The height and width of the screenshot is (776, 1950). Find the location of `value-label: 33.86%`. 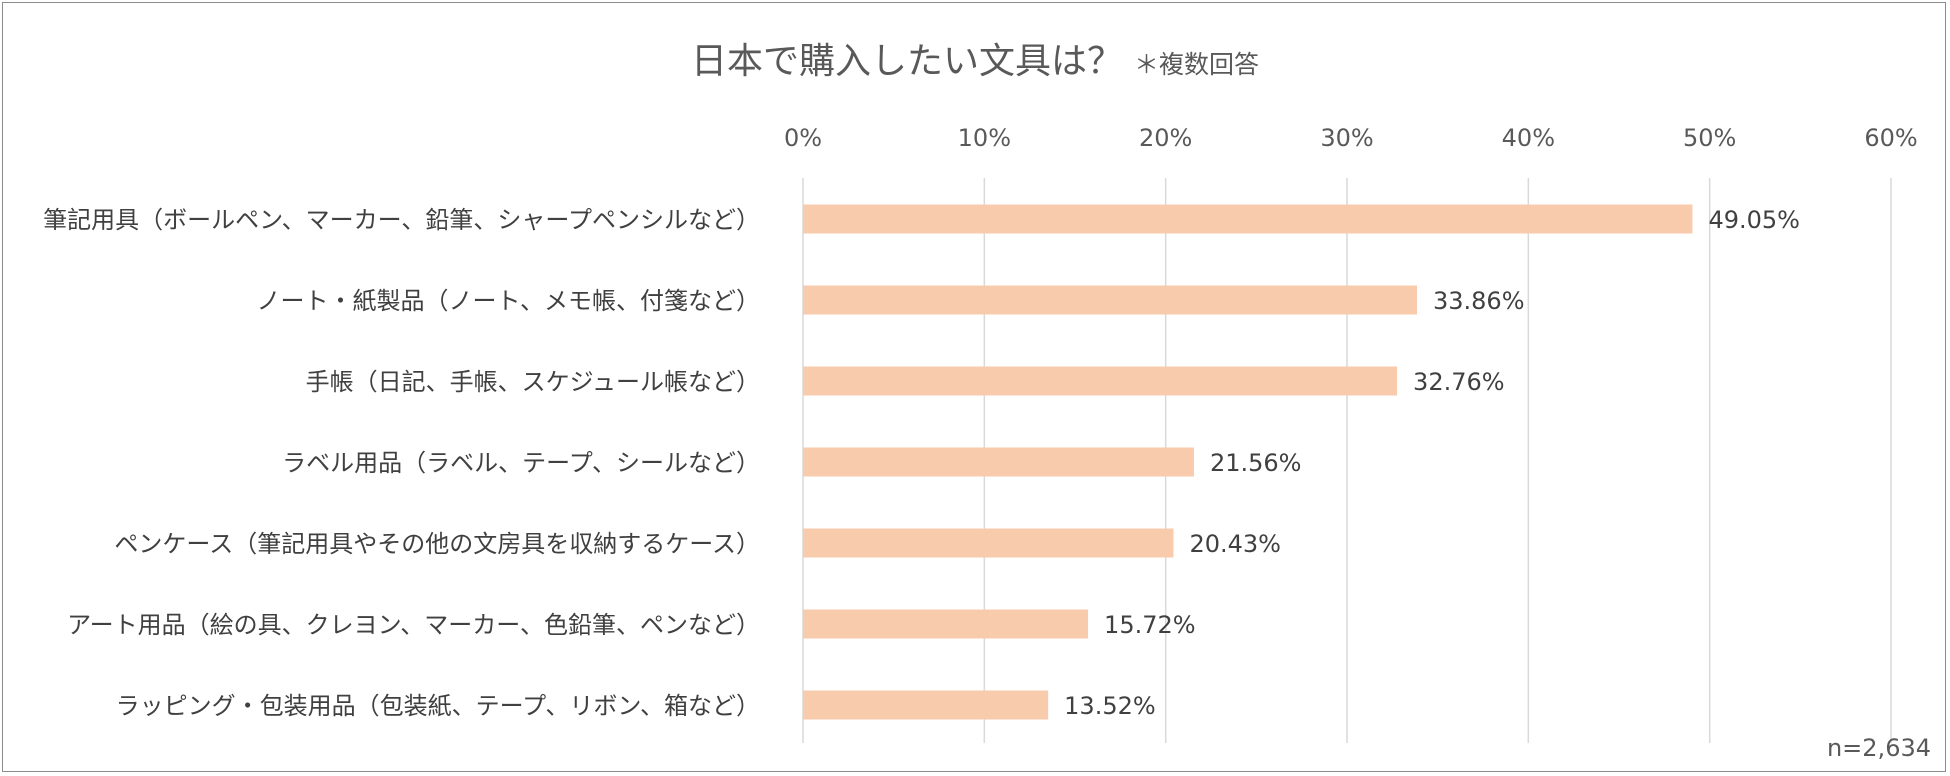

value-label: 33.86% is located at coordinates (1479, 301).